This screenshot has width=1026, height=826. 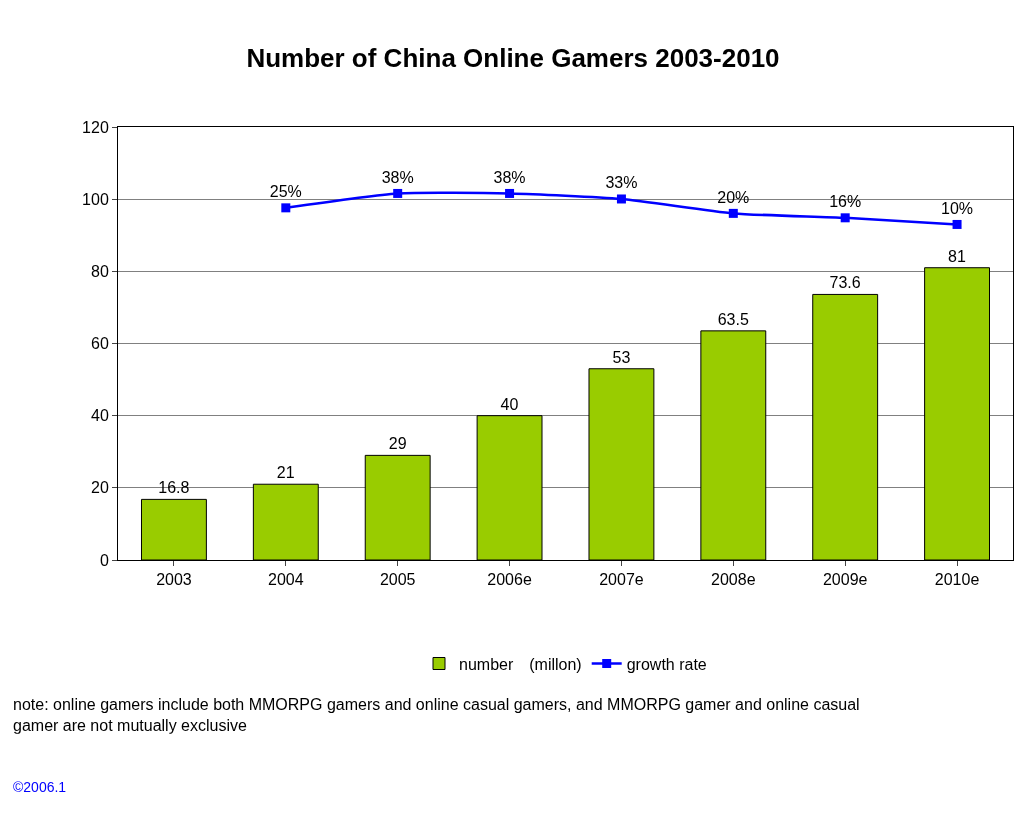 I want to click on y-tick-label: 100, so click(x=95, y=199).